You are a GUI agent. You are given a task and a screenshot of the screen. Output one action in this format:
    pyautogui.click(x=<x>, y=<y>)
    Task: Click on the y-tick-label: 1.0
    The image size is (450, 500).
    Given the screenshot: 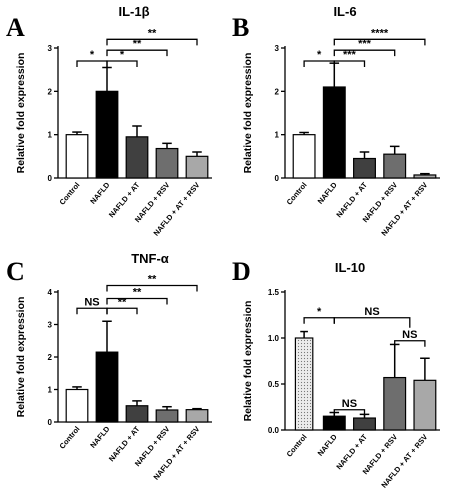 What is the action you would take?
    pyautogui.click(x=274, y=338)
    